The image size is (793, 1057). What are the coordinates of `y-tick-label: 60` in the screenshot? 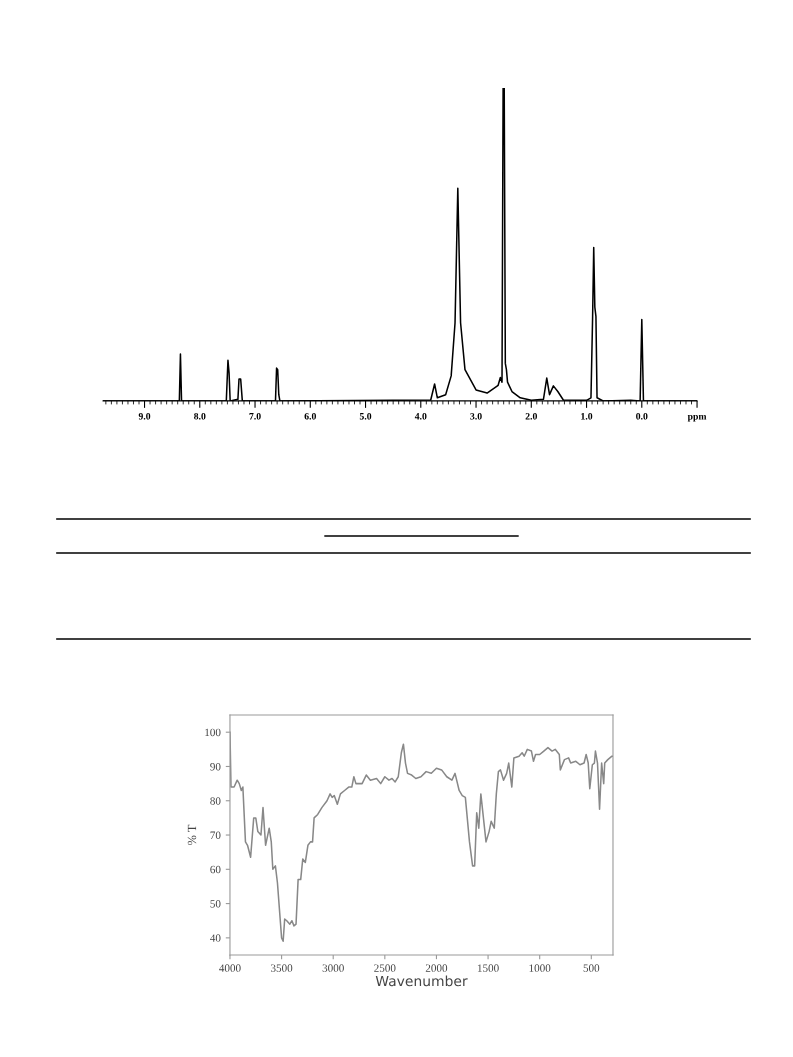 It's located at (215, 869).